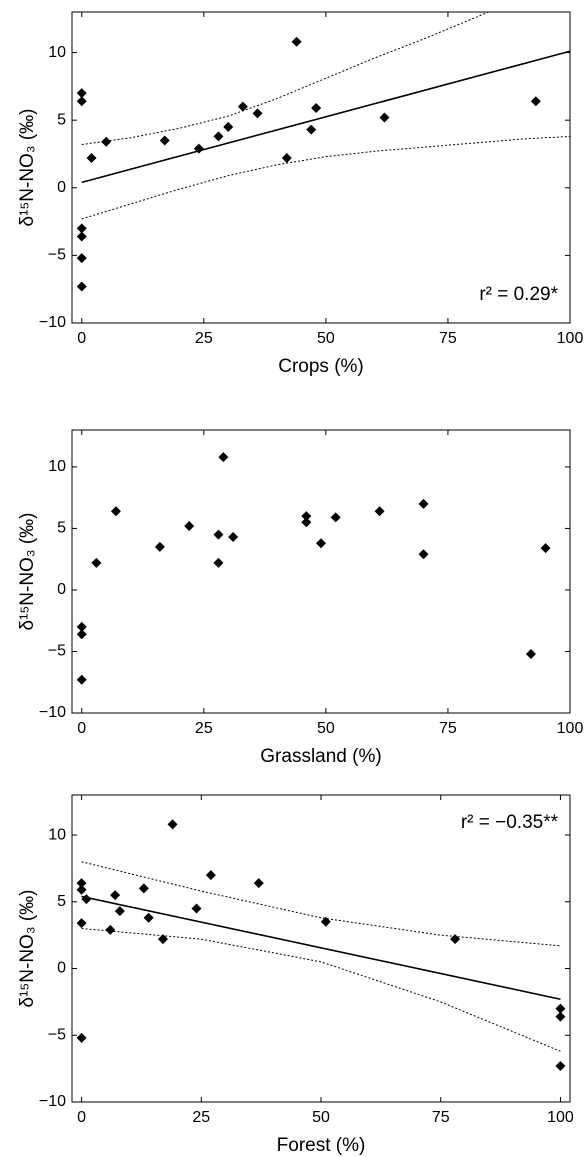 Image resolution: width=587 pixels, height=1157 pixels. What do you see at coordinates (321, 1145) in the screenshot?
I see `x-axis-label: Forest (%)` at bounding box center [321, 1145].